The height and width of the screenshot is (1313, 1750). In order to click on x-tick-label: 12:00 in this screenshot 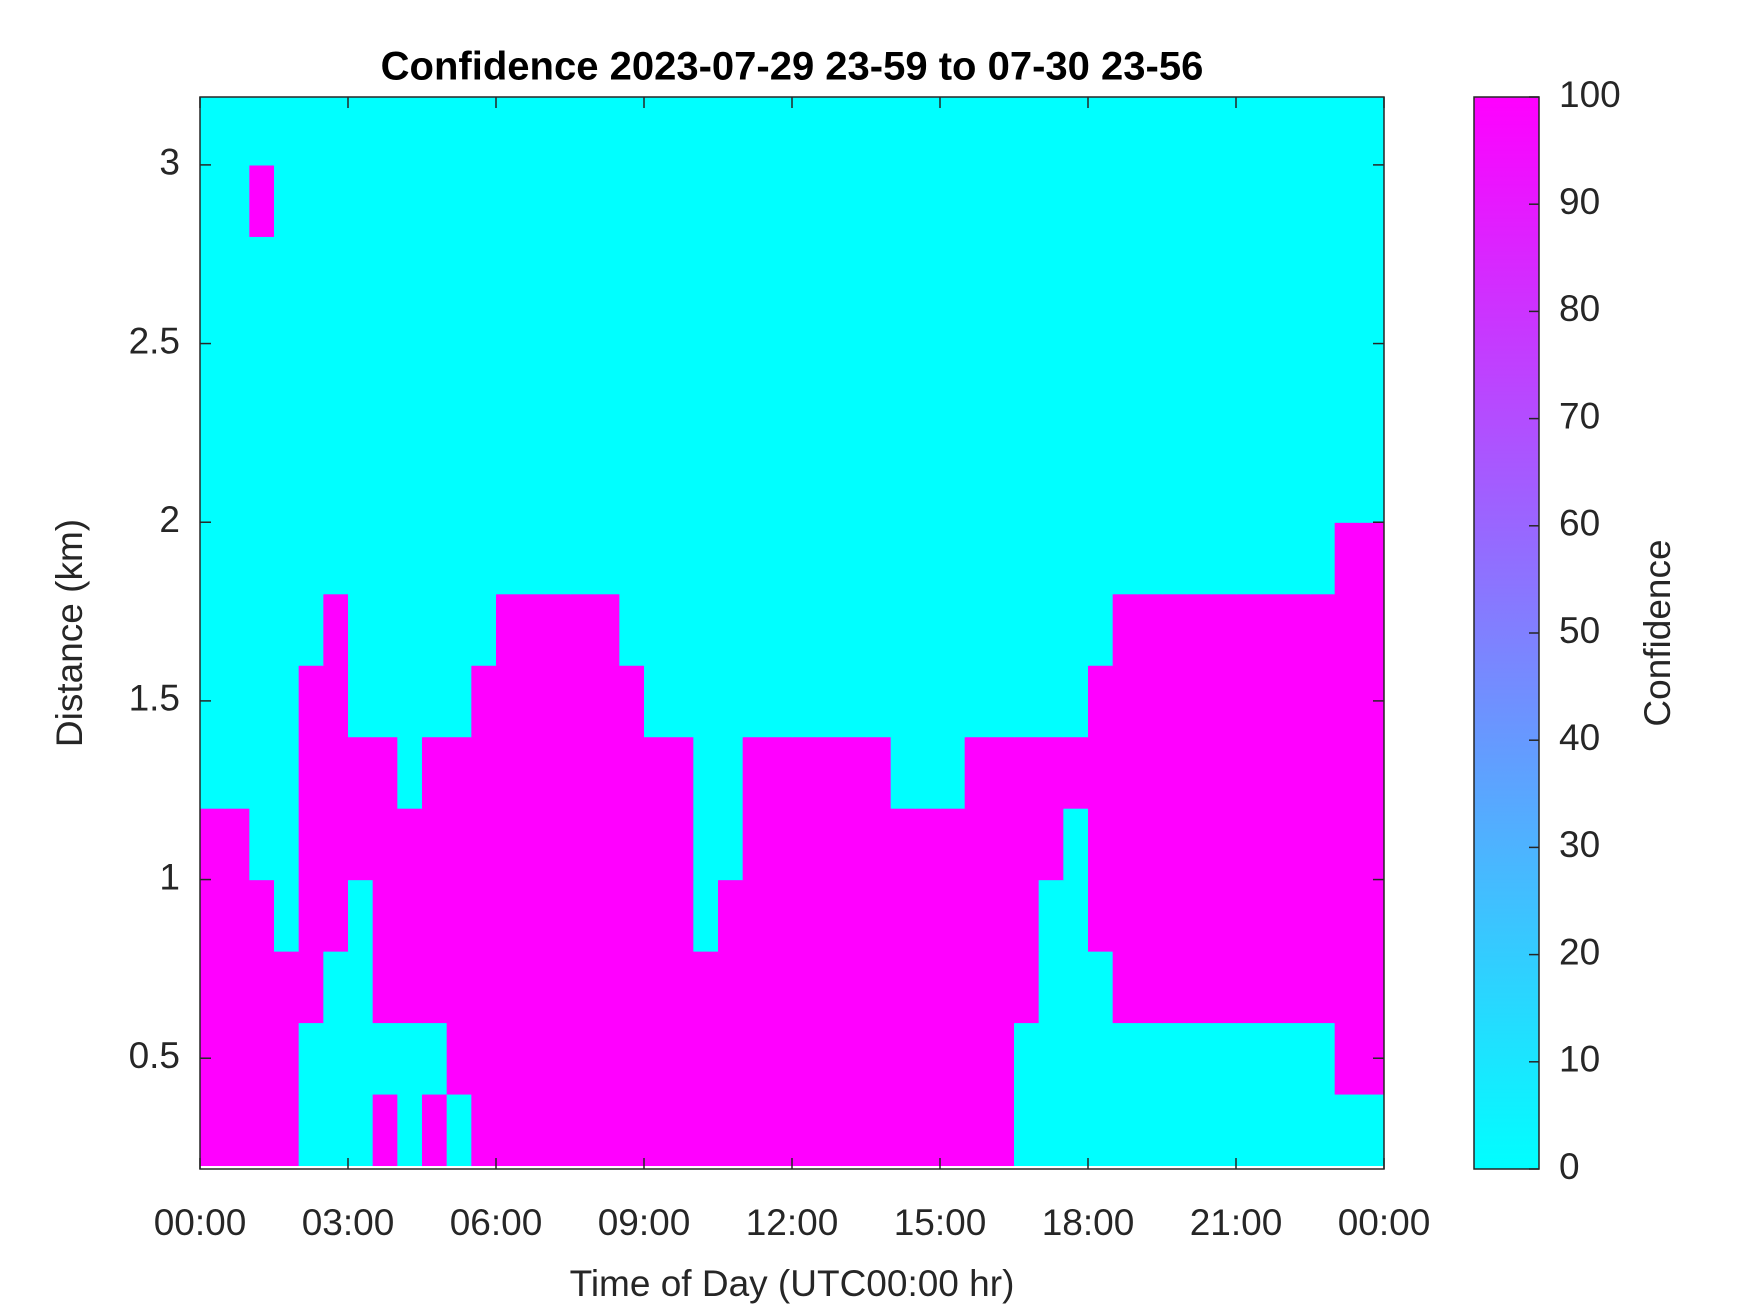, I will do `click(792, 1222)`.